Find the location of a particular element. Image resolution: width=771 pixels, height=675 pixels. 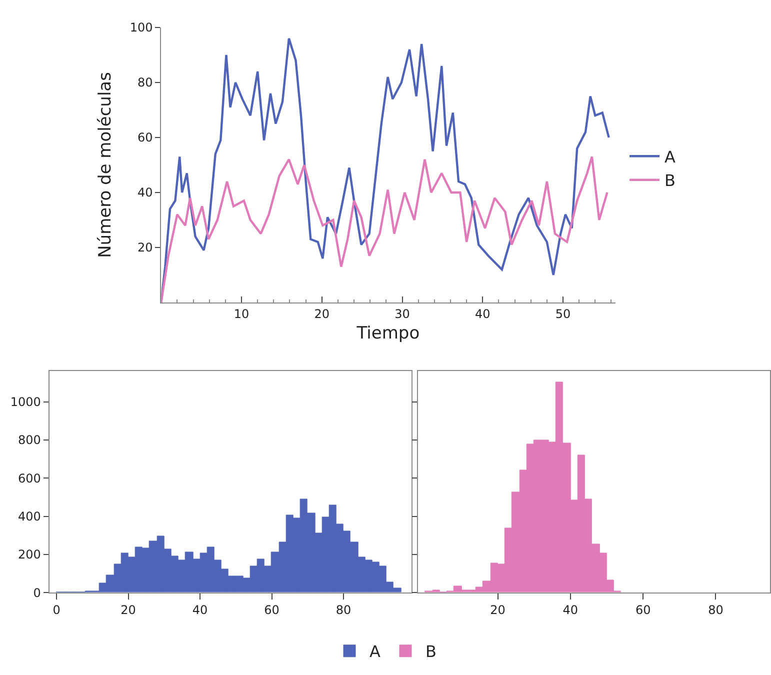

y-tick-label: 400 is located at coordinates (29, 516).